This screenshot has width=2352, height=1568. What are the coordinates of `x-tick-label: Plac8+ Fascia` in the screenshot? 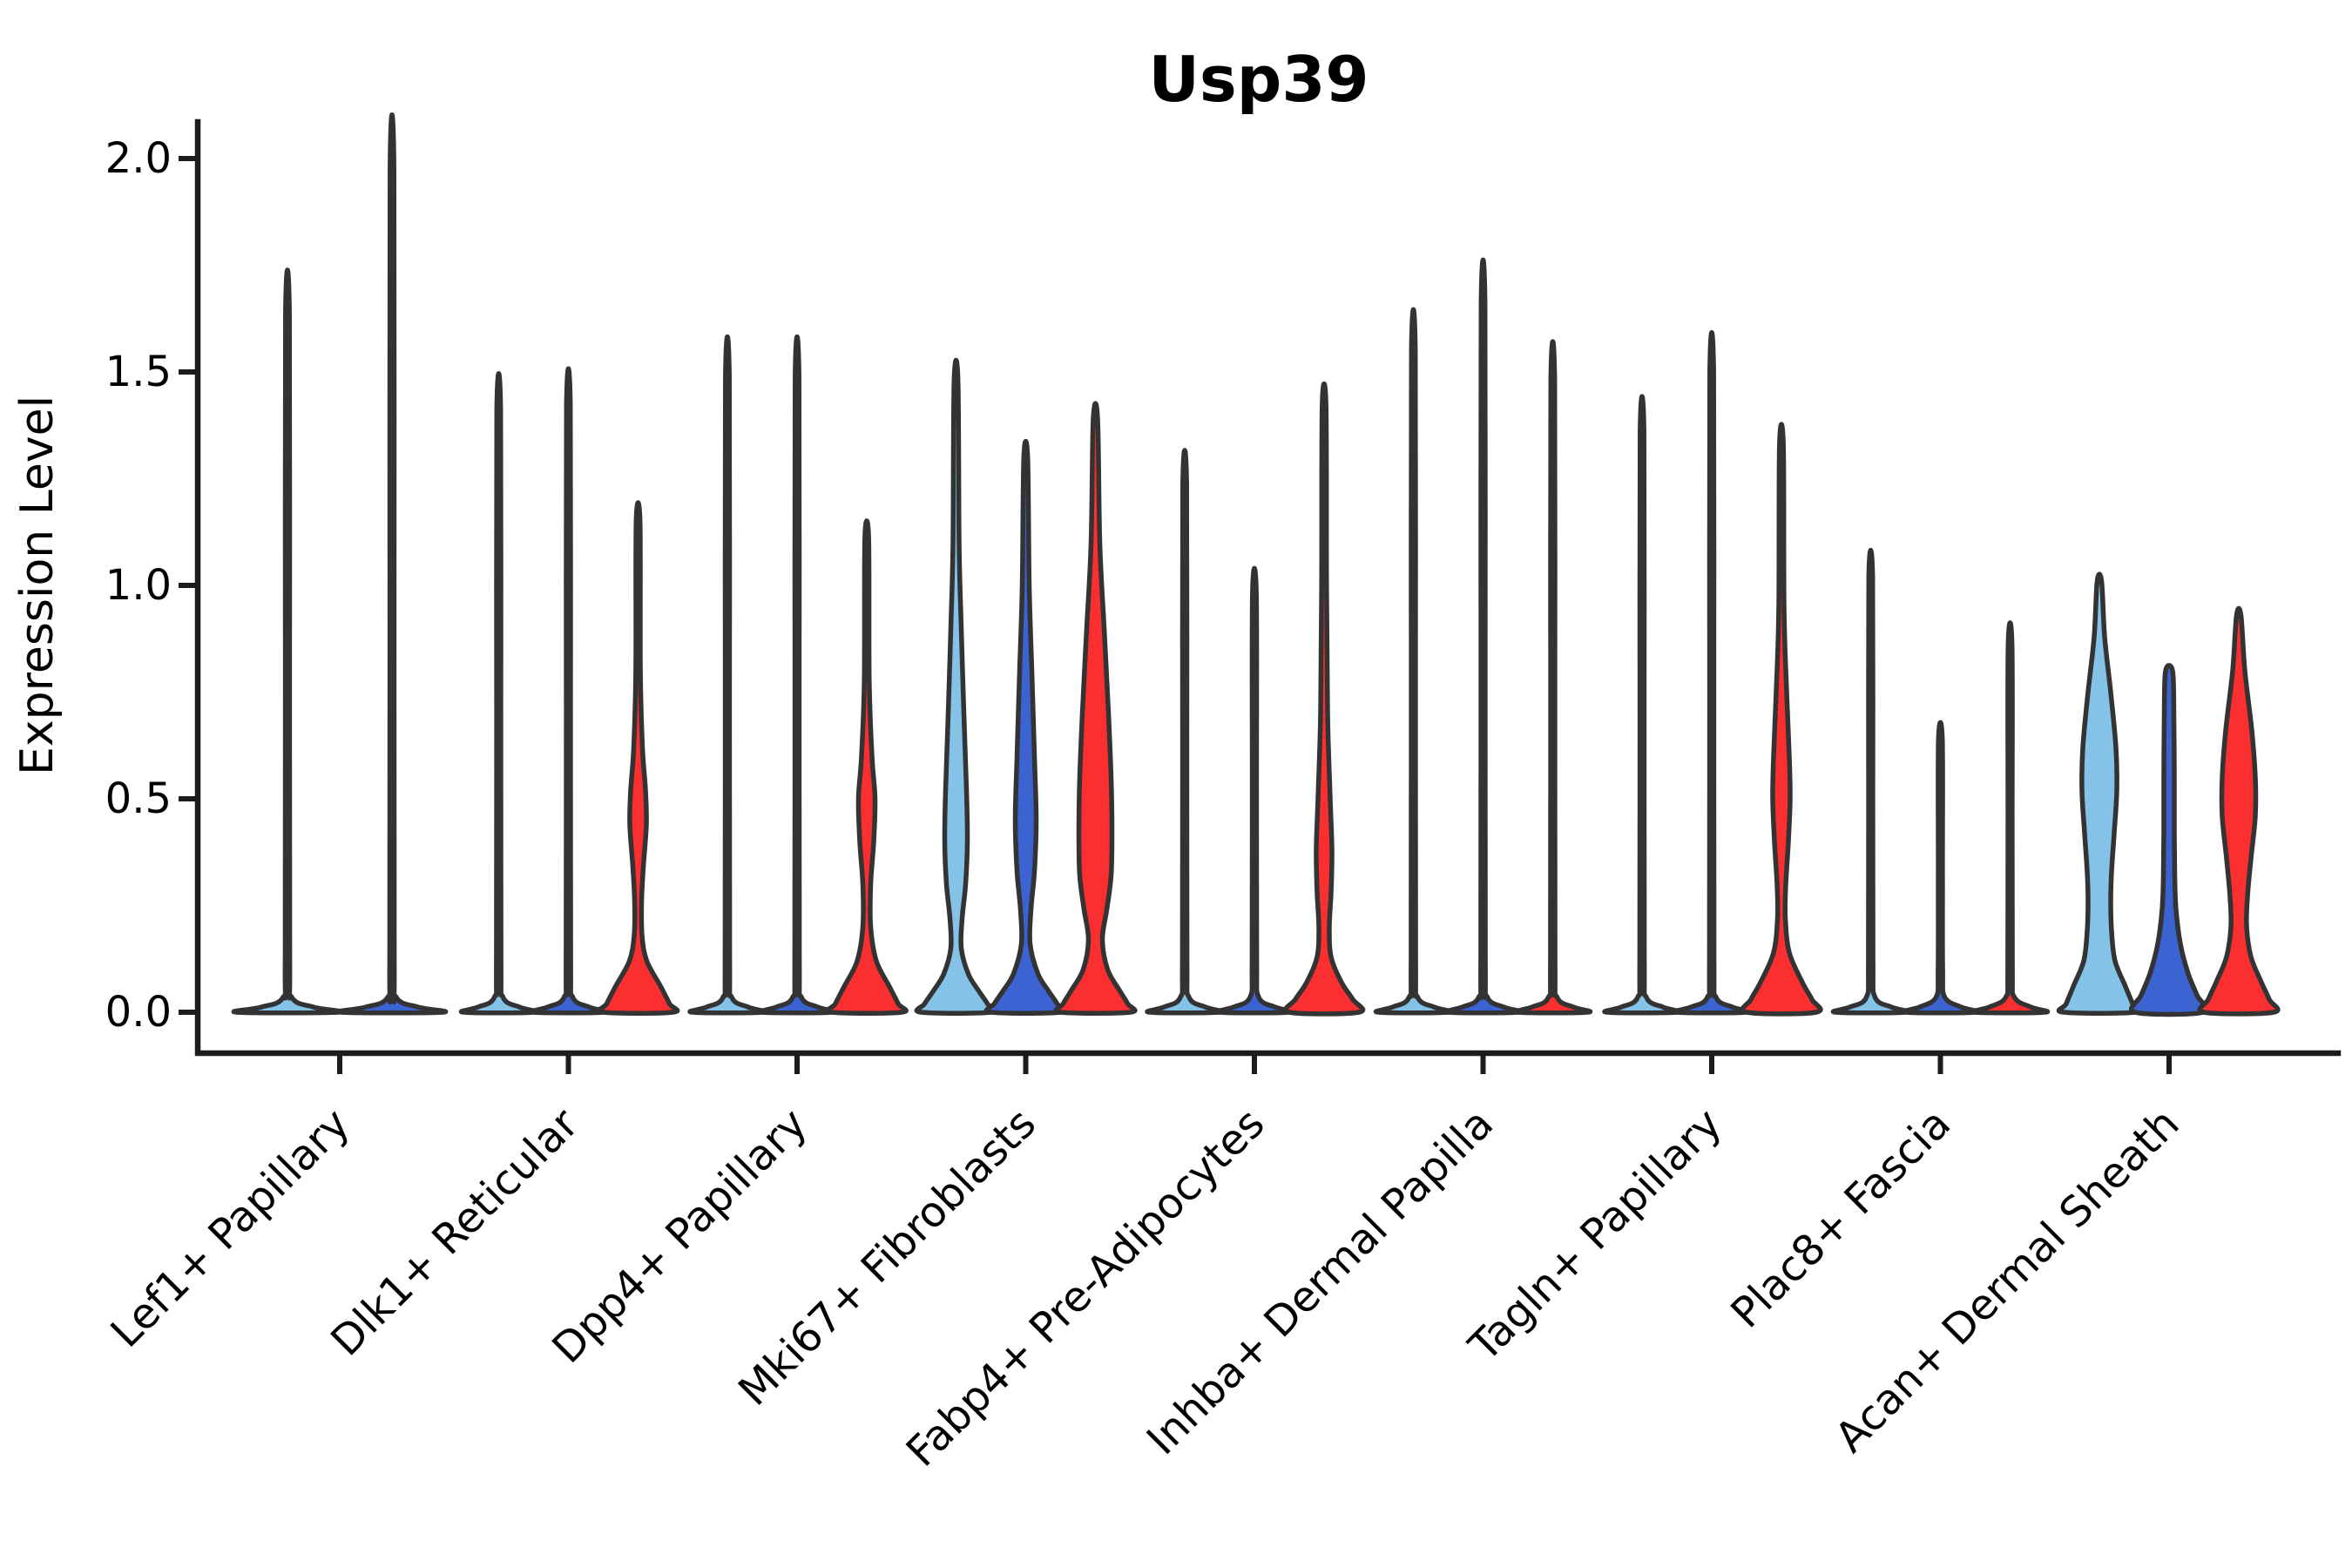 It's located at (1841, 1218).